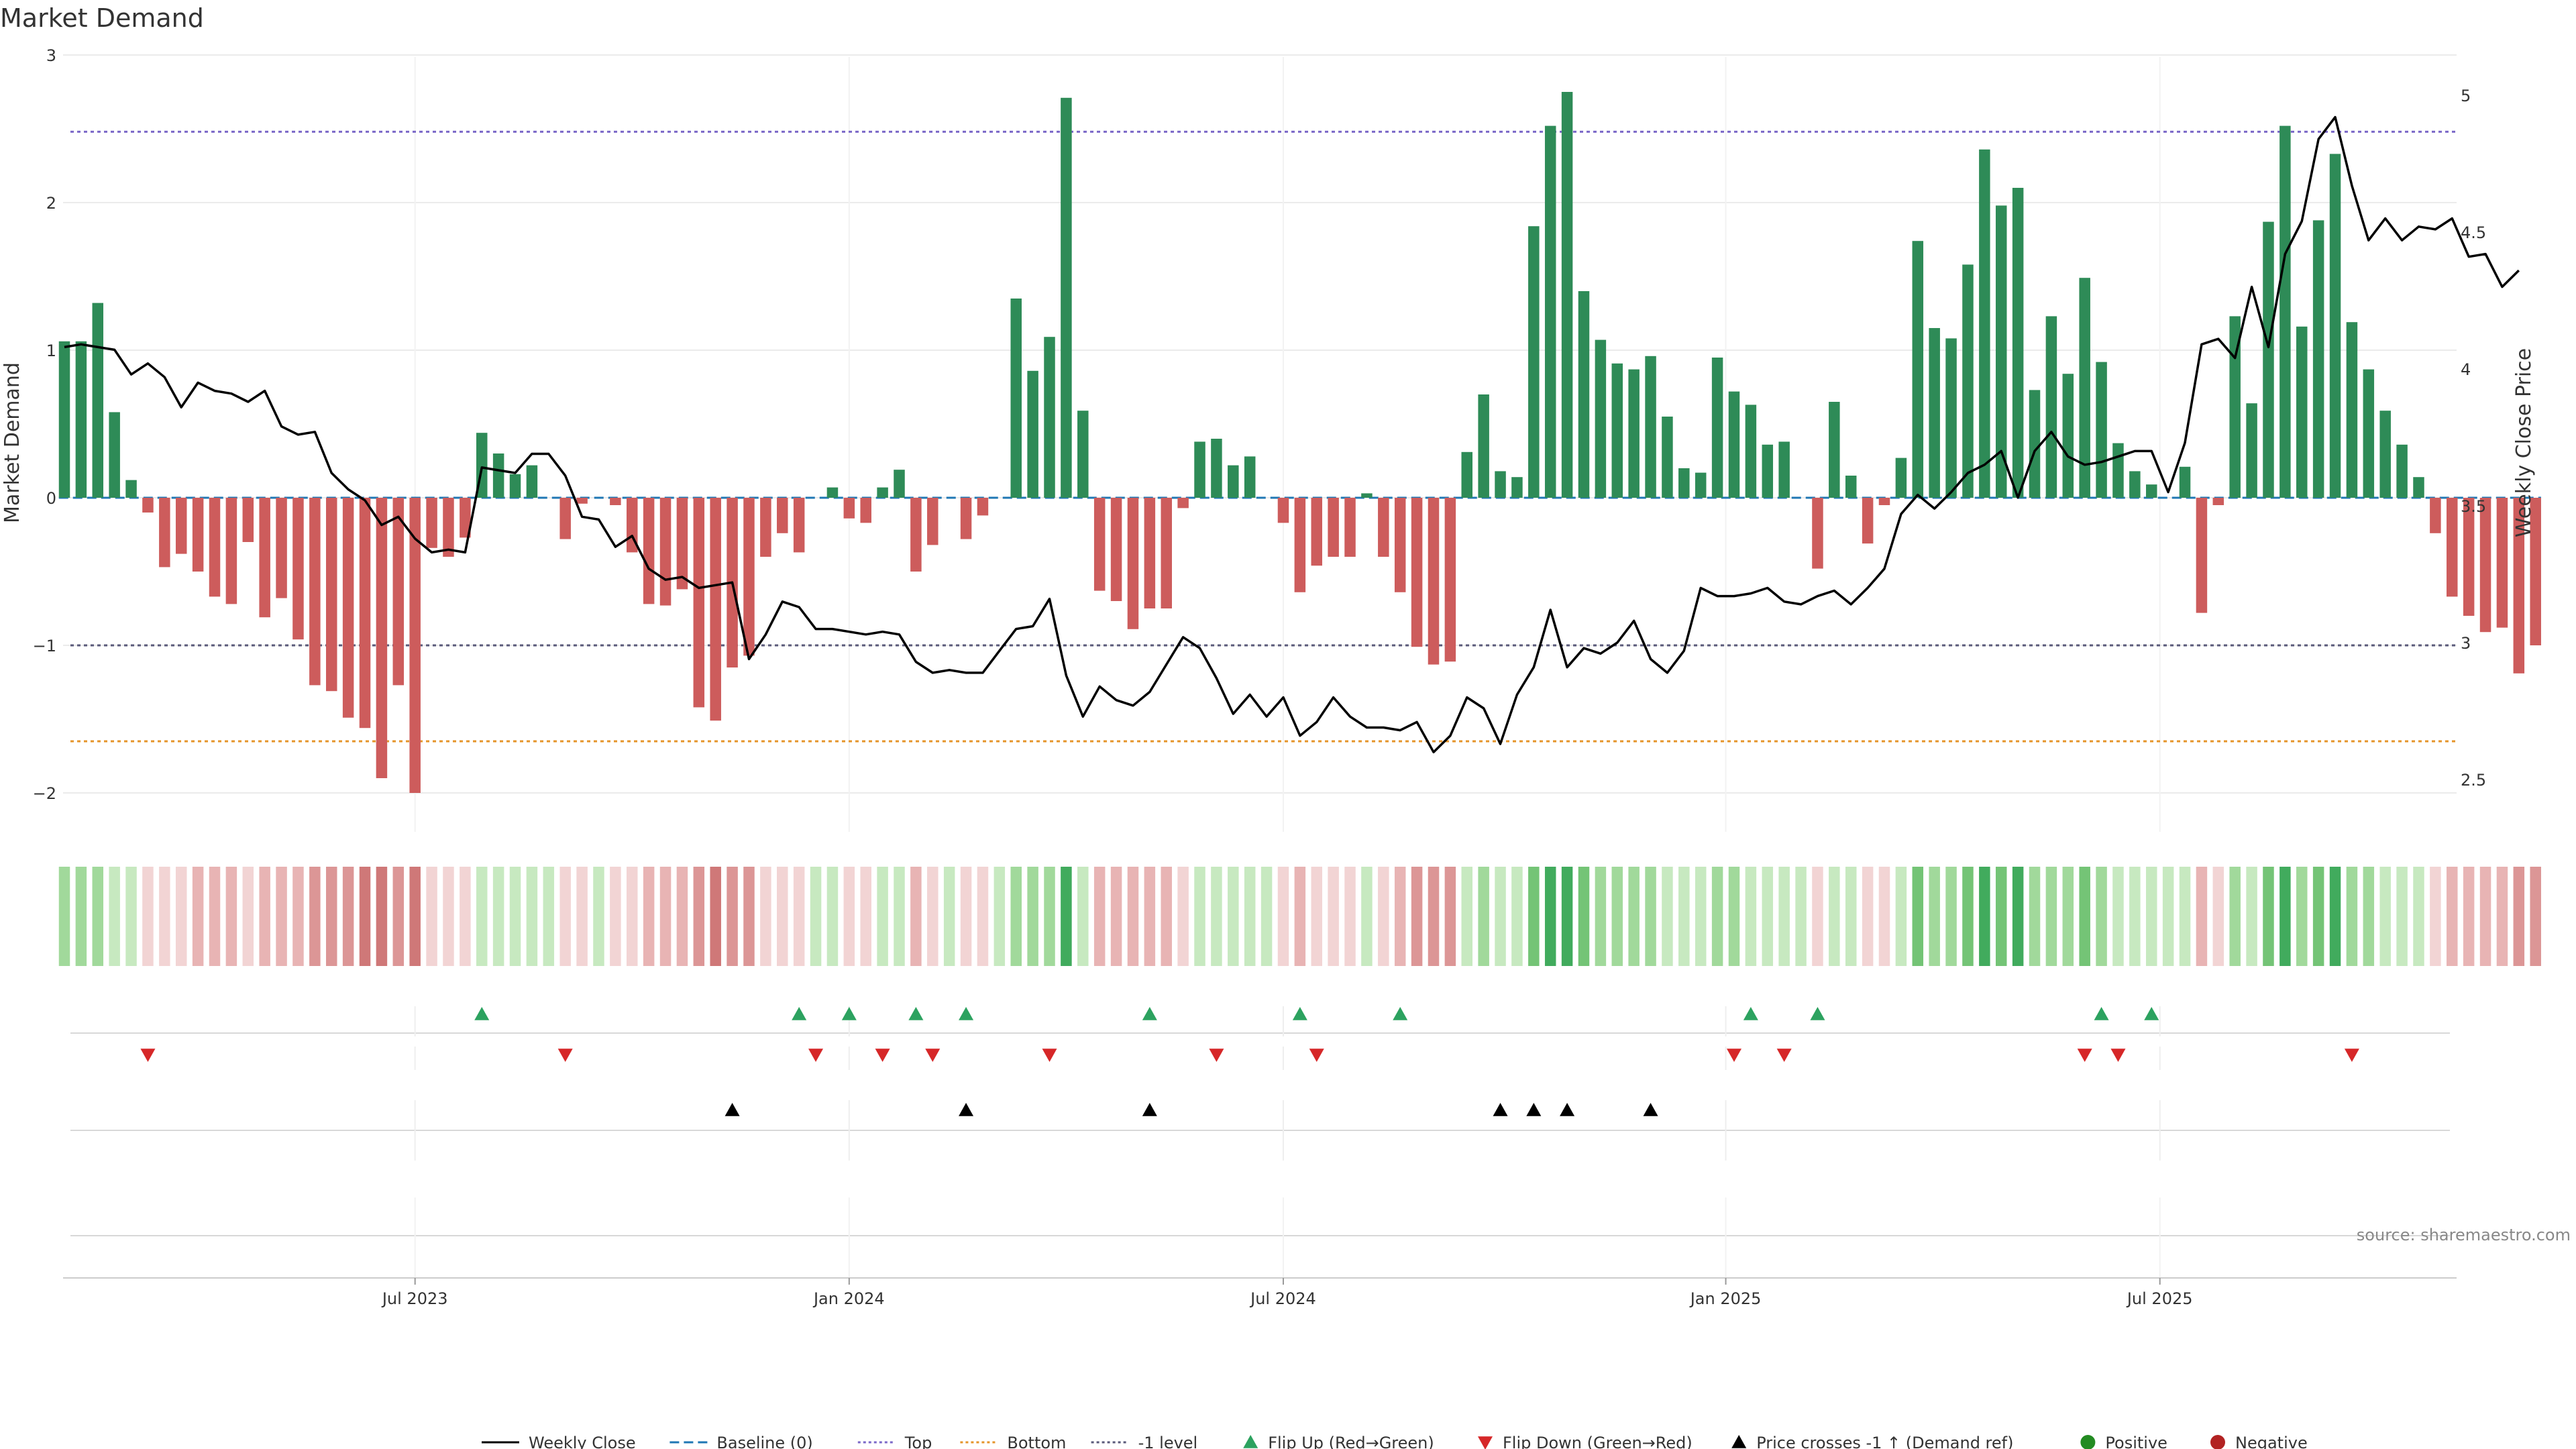 This screenshot has width=2576, height=1449. What do you see at coordinates (1884, 1441) in the screenshot?
I see `legend-label-price-cross: Price crosses -1 ↑ (Demand ref)` at bounding box center [1884, 1441].